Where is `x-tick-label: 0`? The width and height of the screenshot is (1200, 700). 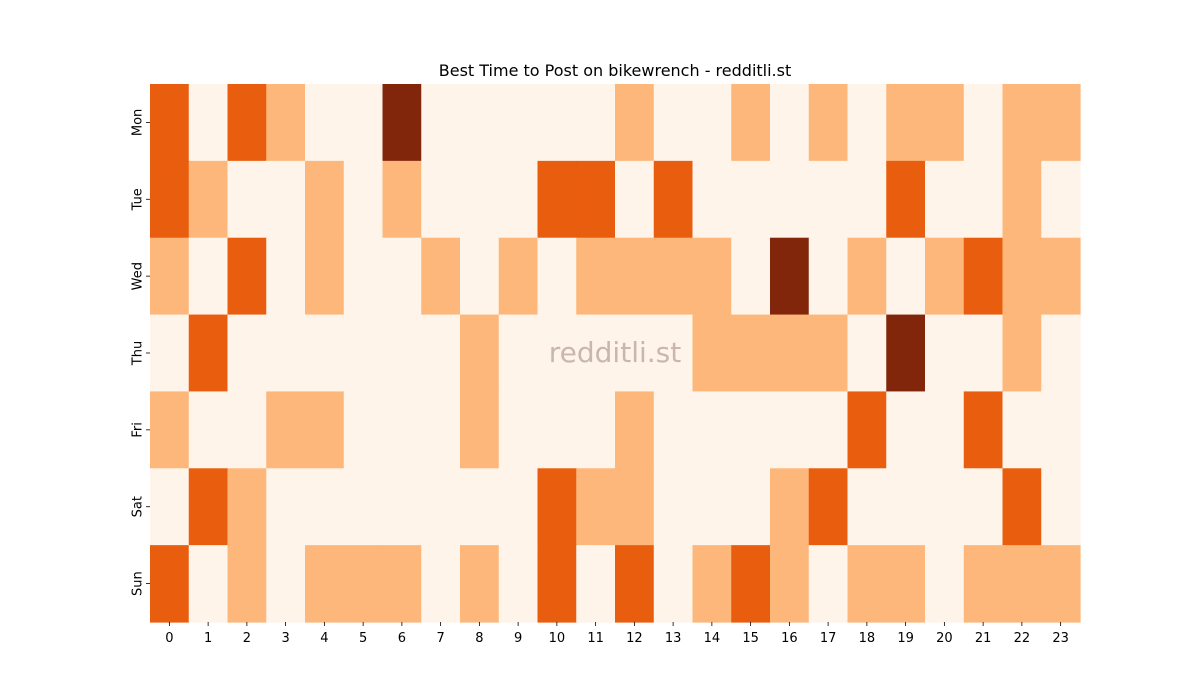
x-tick-label: 0 is located at coordinates (169, 638).